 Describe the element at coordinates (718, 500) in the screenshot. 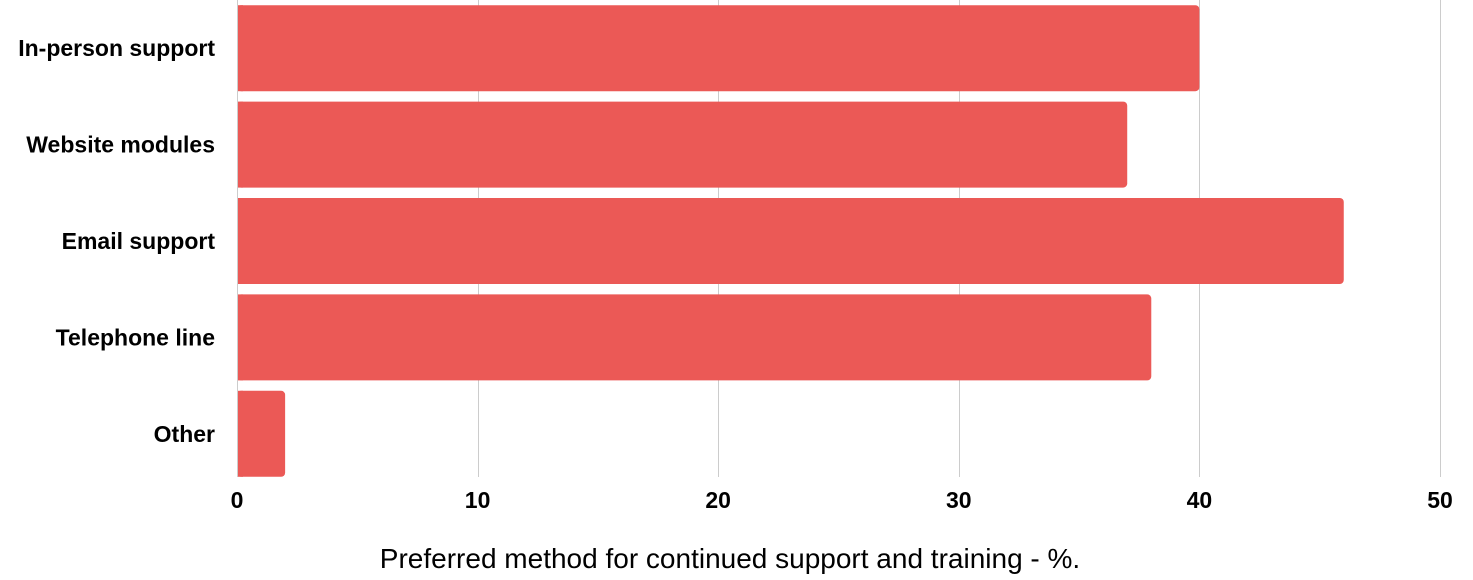

I see `x-tick-label: 20` at that location.